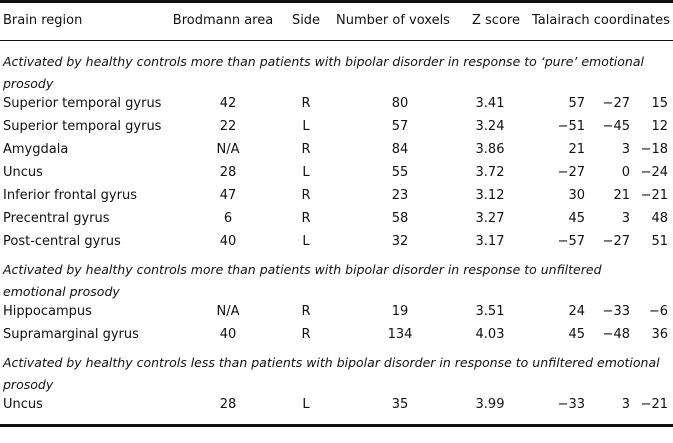 The height and width of the screenshot is (443, 673). Describe the element at coordinates (400, 404) in the screenshot. I see `voxels: 35` at that location.